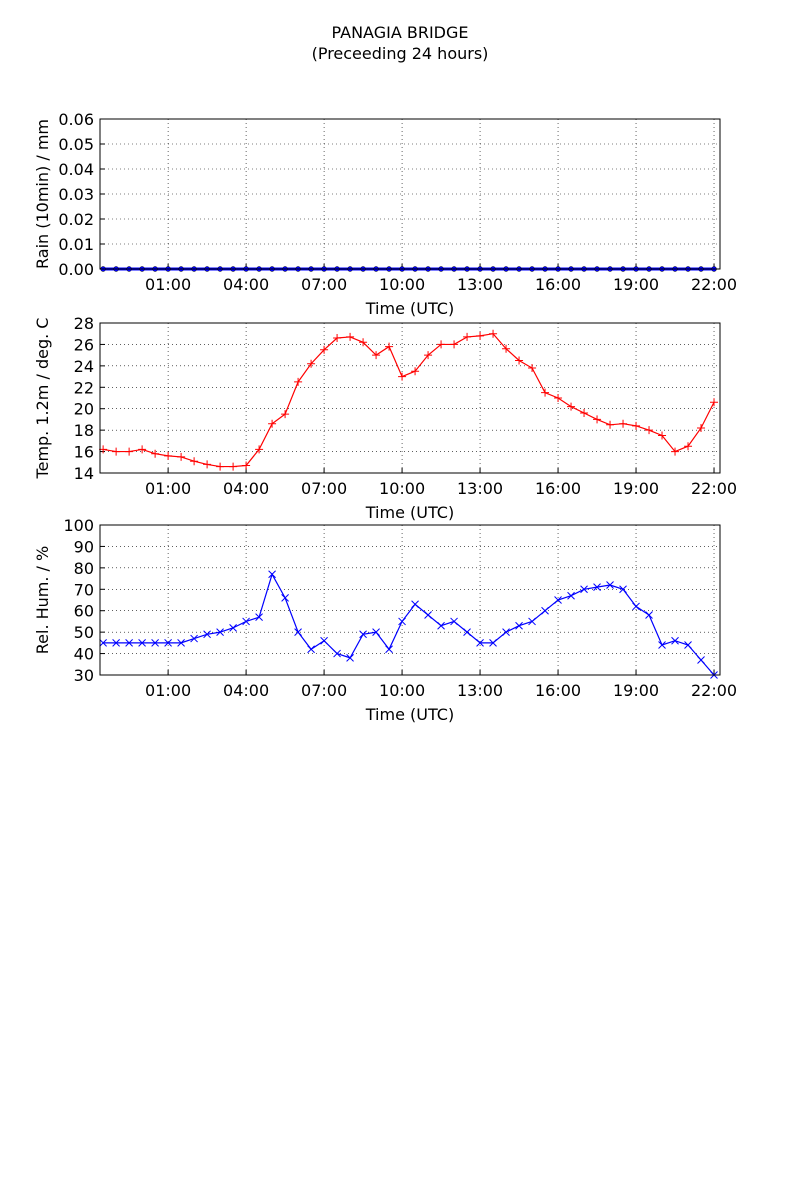 The width and height of the screenshot is (800, 1200). What do you see at coordinates (42, 399) in the screenshot?
I see `y-axis-label: Temp. 1.2m / deg. C` at bounding box center [42, 399].